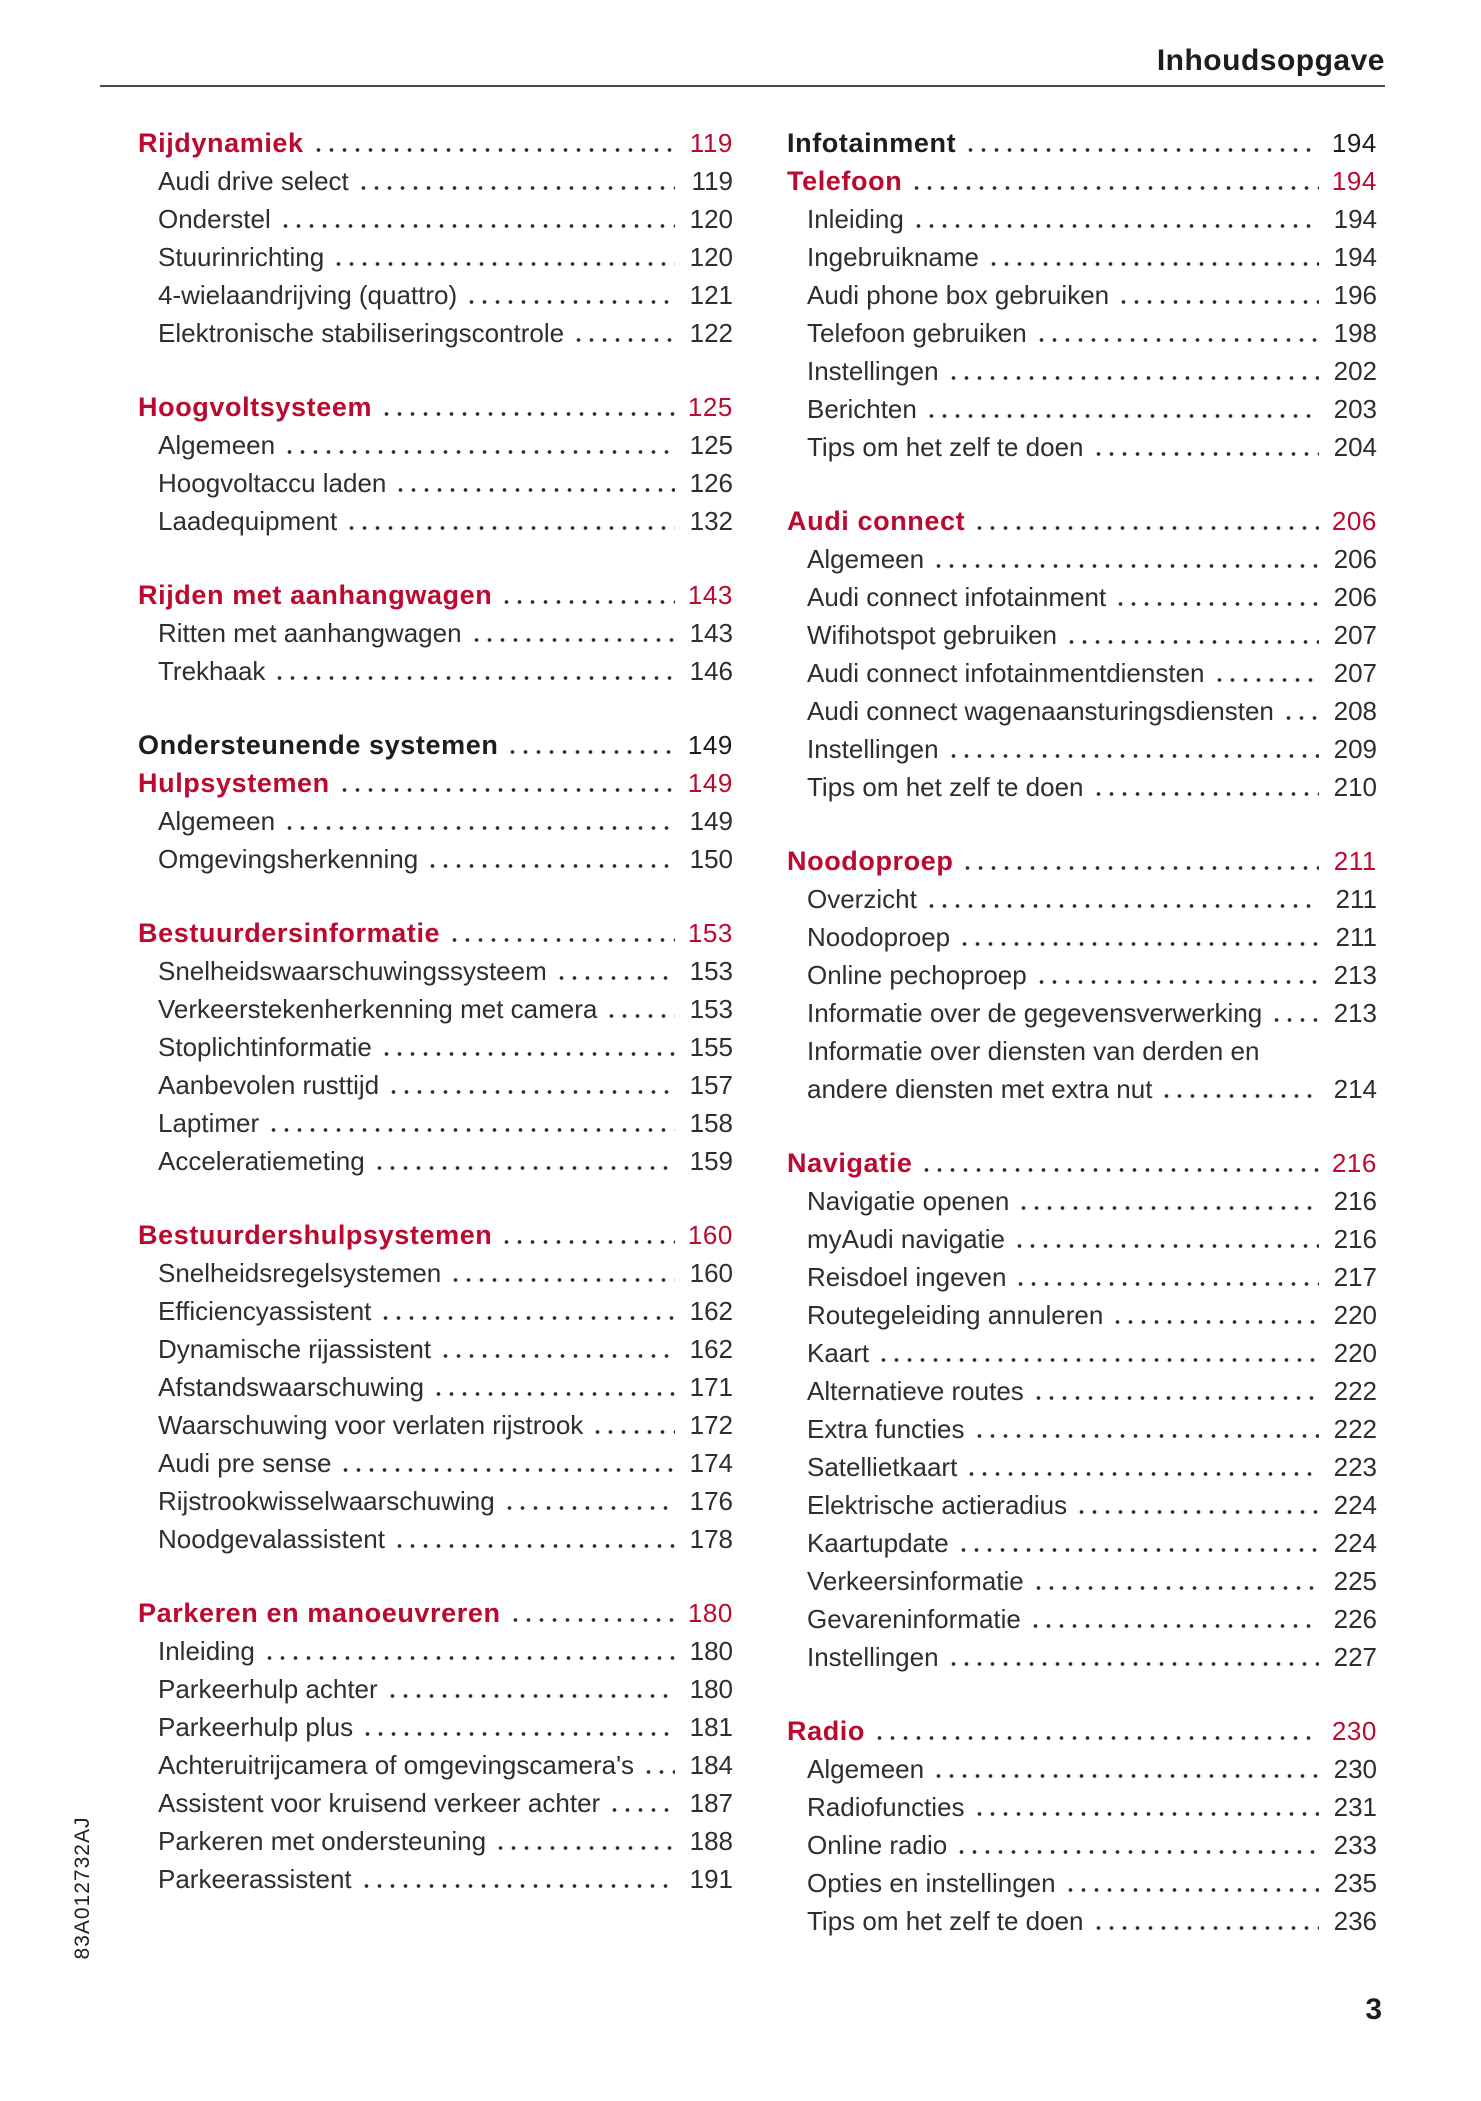  I want to click on toc-entry-row: Extra functies 222, so click(1082, 1429).